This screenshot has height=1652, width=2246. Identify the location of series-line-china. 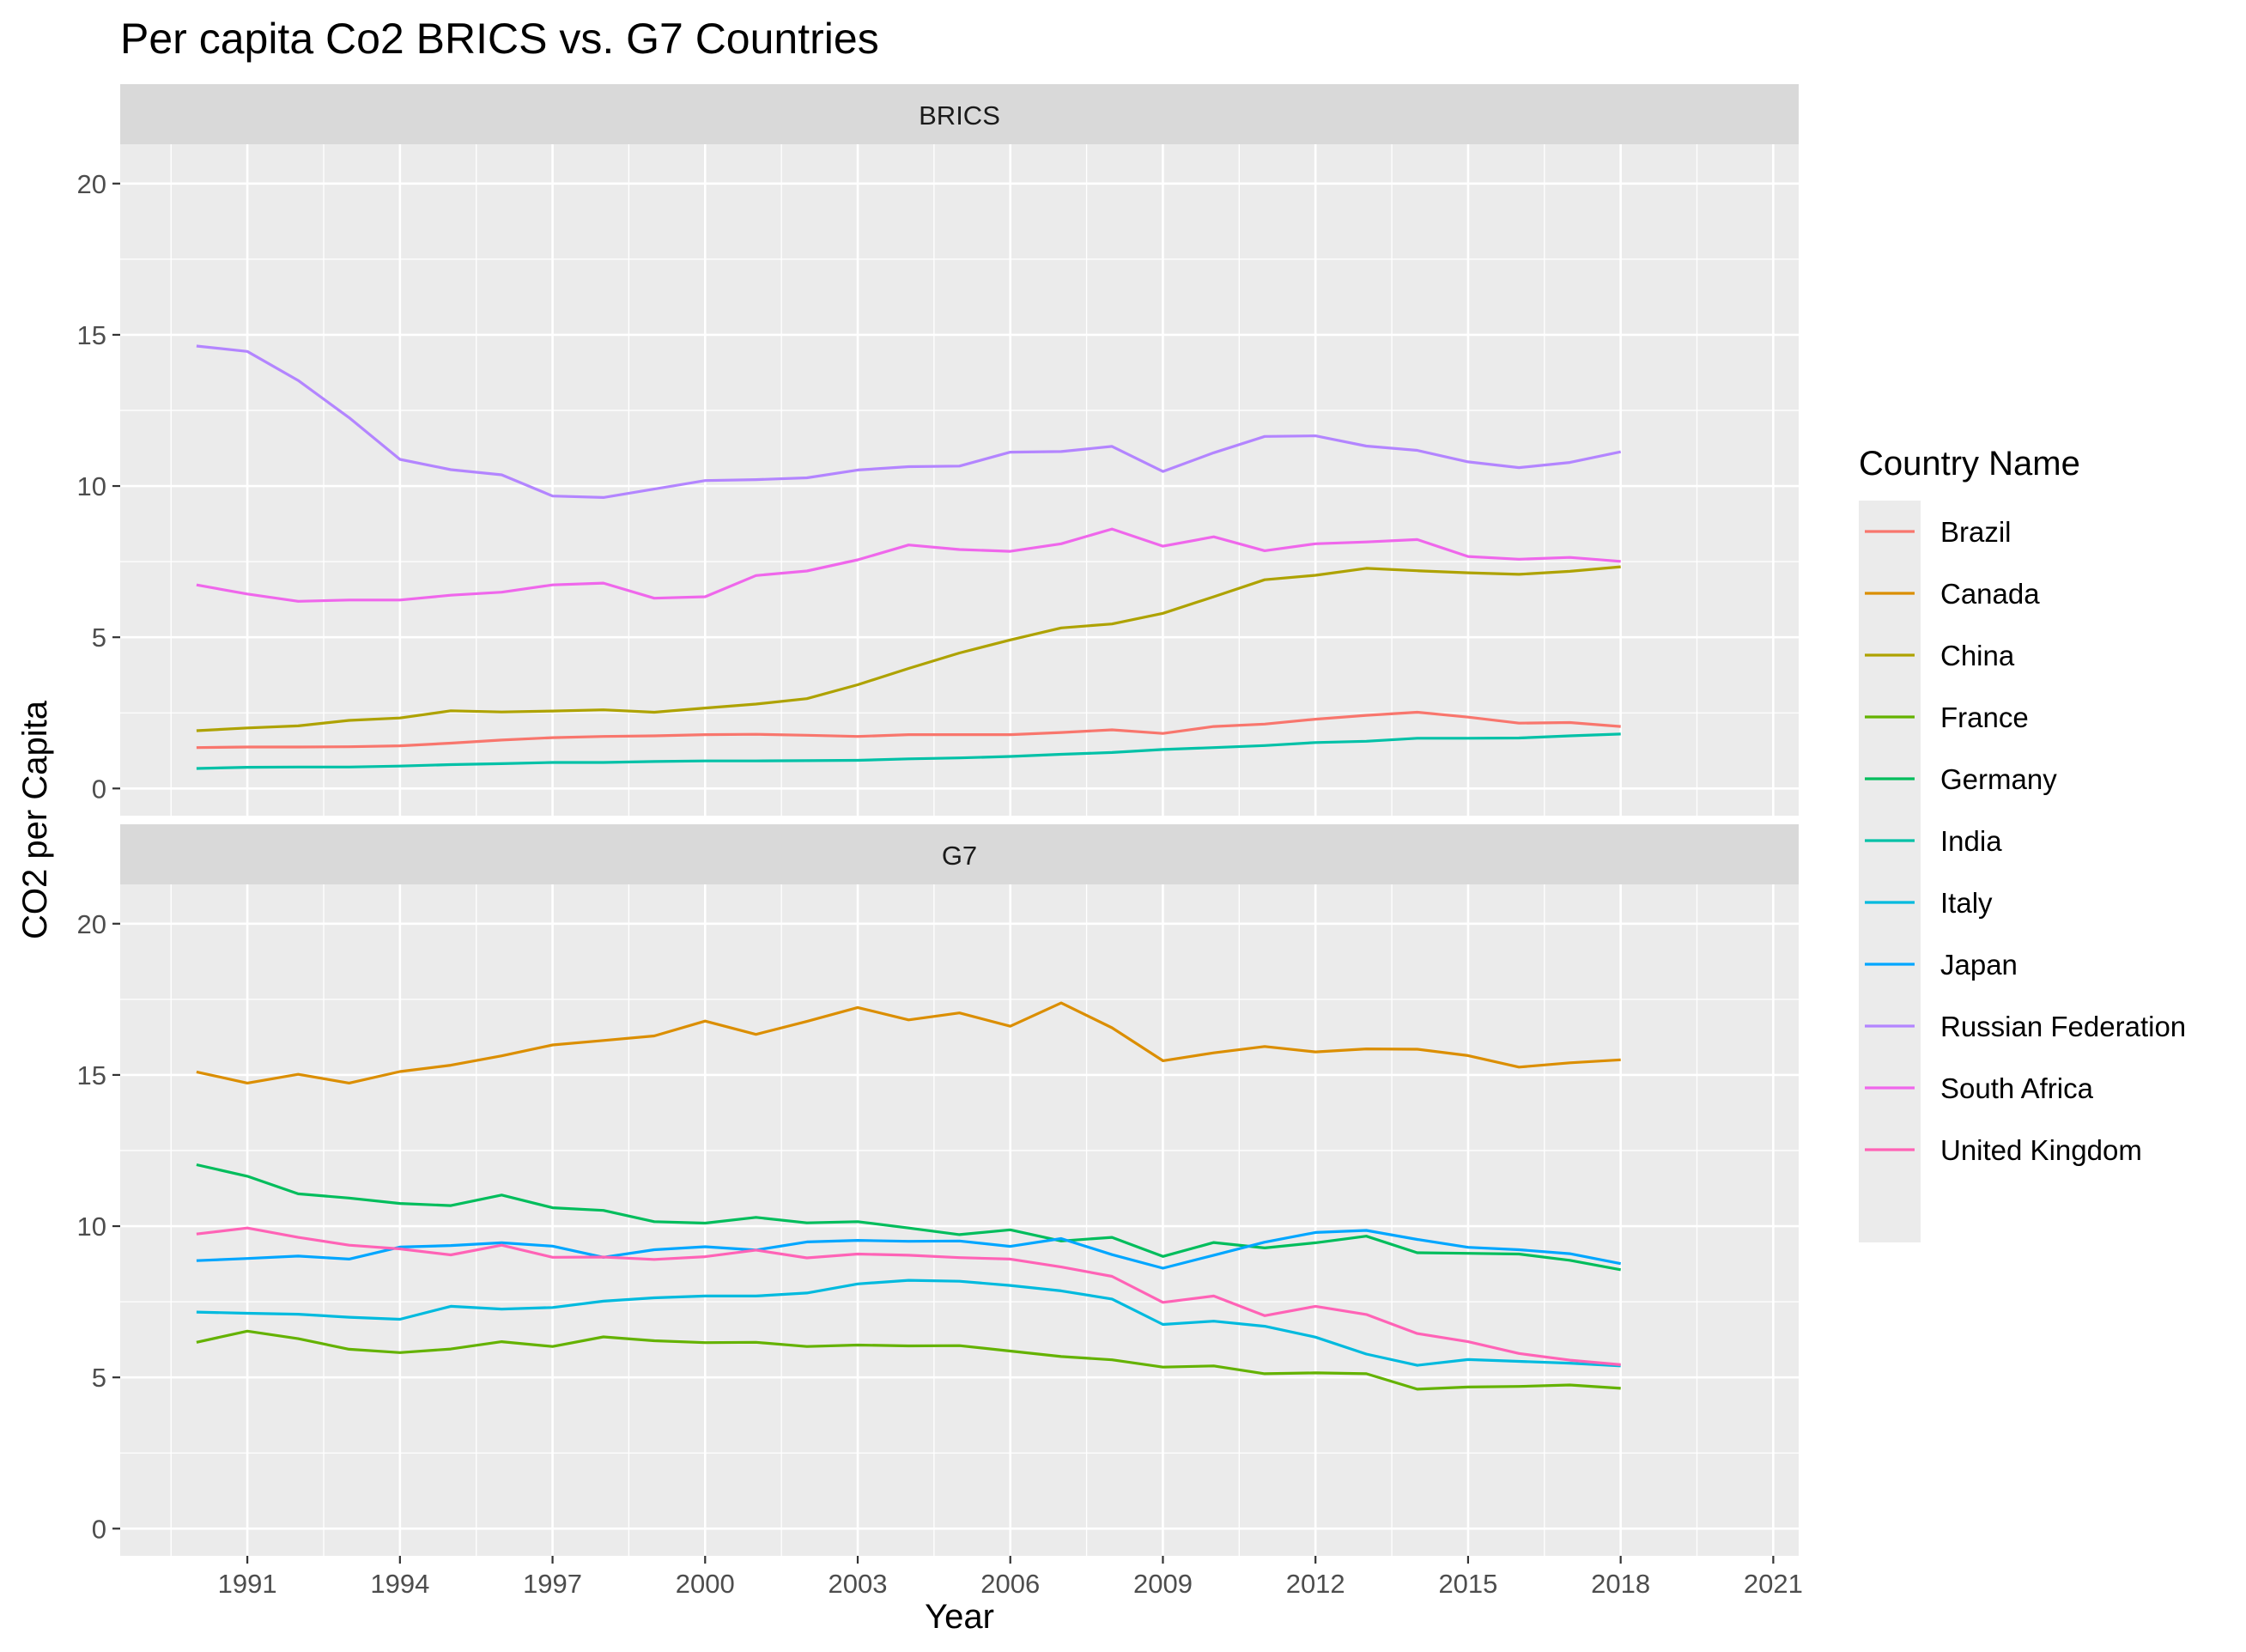
(909, 648).